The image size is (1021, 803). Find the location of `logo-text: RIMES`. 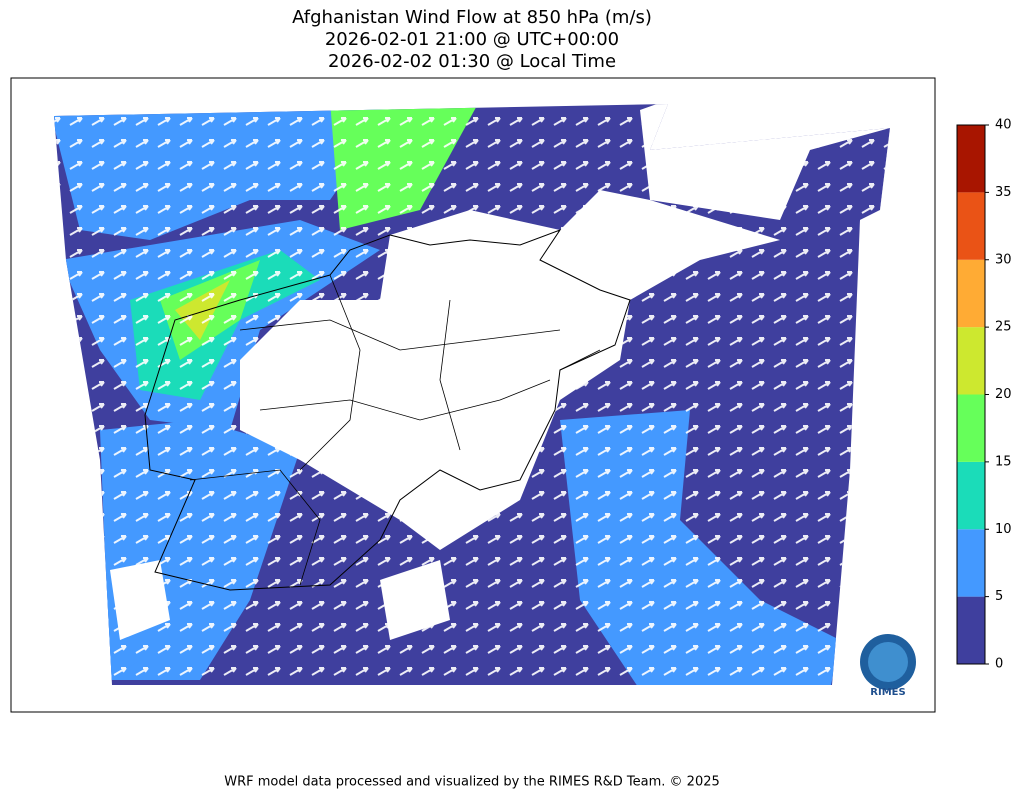

logo-text: RIMES is located at coordinates (887, 692).